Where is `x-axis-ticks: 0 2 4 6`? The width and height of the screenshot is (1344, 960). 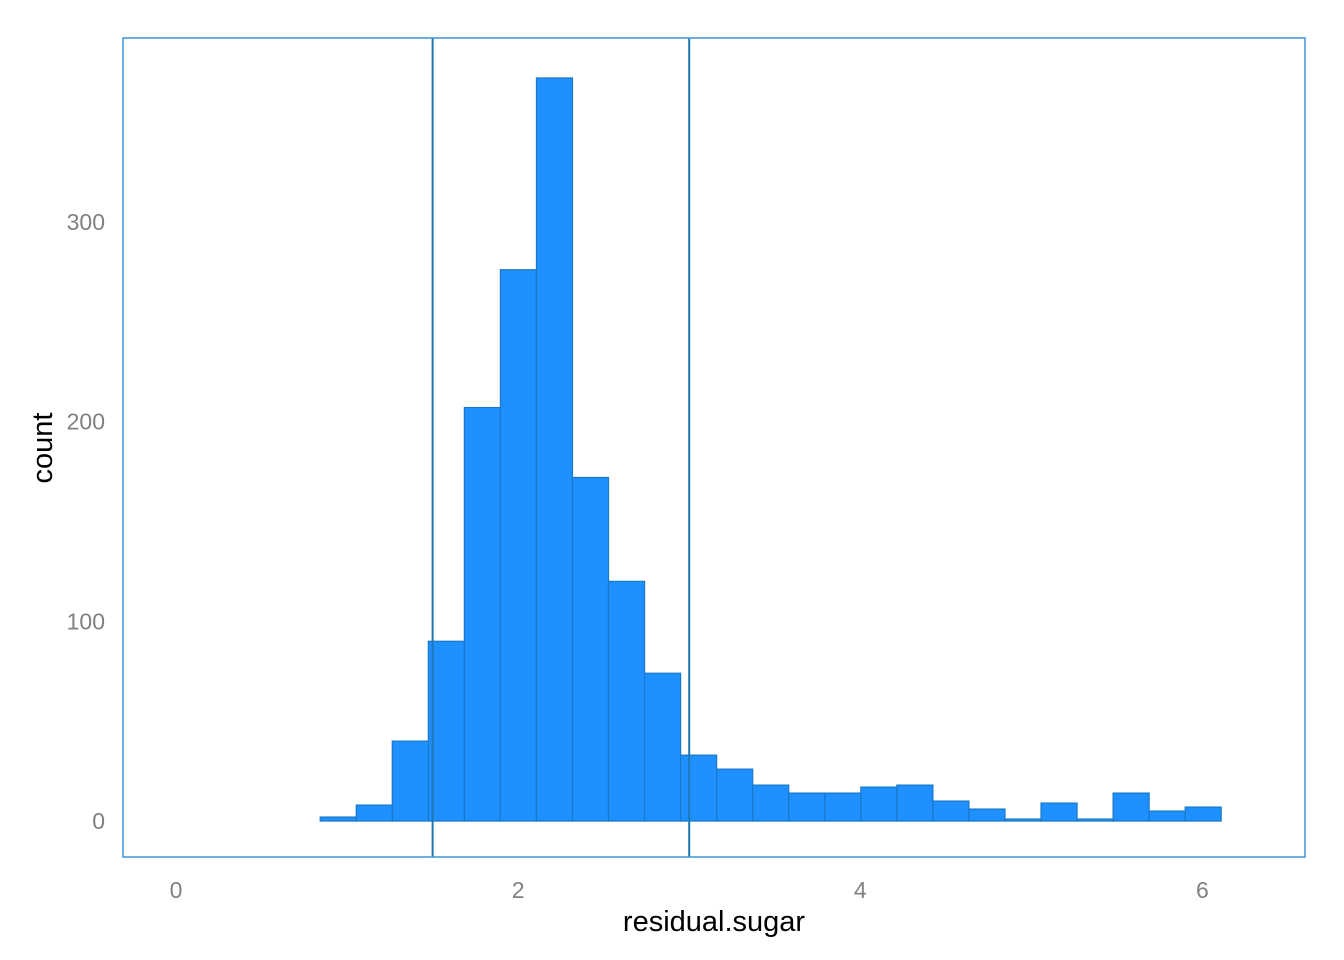
x-axis-ticks: 0 2 4 6 is located at coordinates (689, 890).